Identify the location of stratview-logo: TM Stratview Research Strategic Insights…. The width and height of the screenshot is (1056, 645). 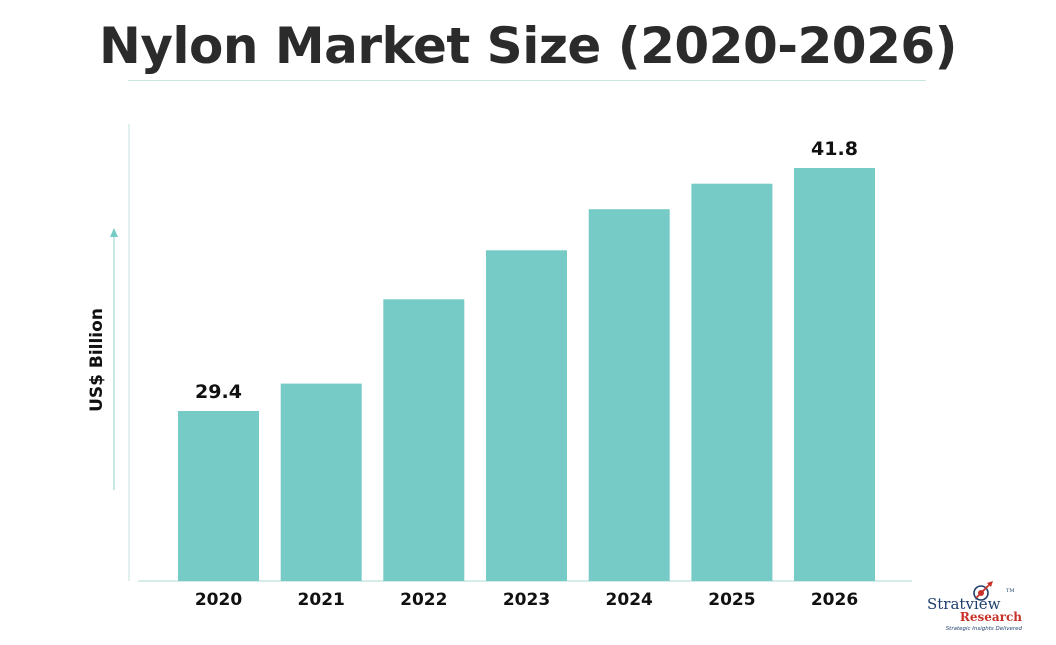
(978, 608).